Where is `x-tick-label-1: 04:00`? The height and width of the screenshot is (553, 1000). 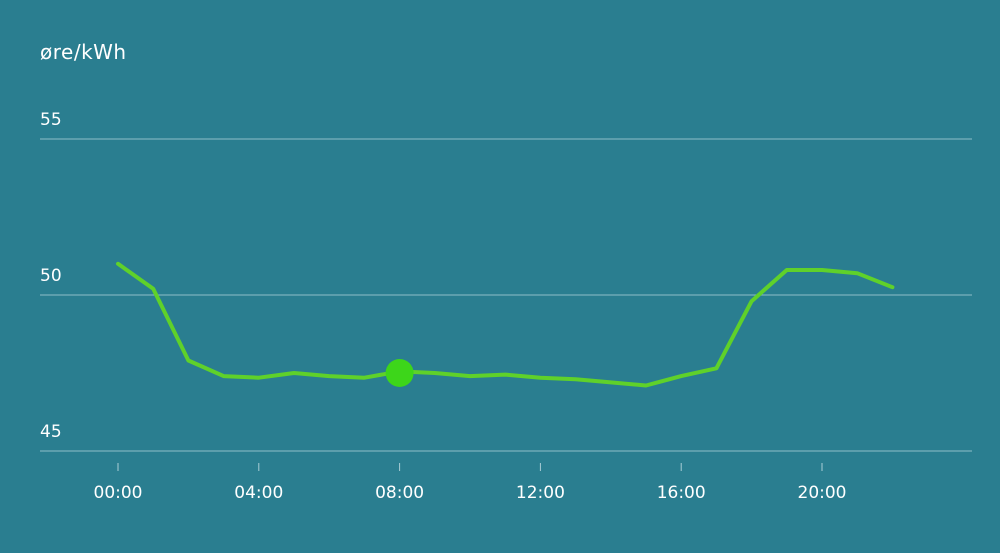 x-tick-label-1: 04:00 is located at coordinates (258, 493).